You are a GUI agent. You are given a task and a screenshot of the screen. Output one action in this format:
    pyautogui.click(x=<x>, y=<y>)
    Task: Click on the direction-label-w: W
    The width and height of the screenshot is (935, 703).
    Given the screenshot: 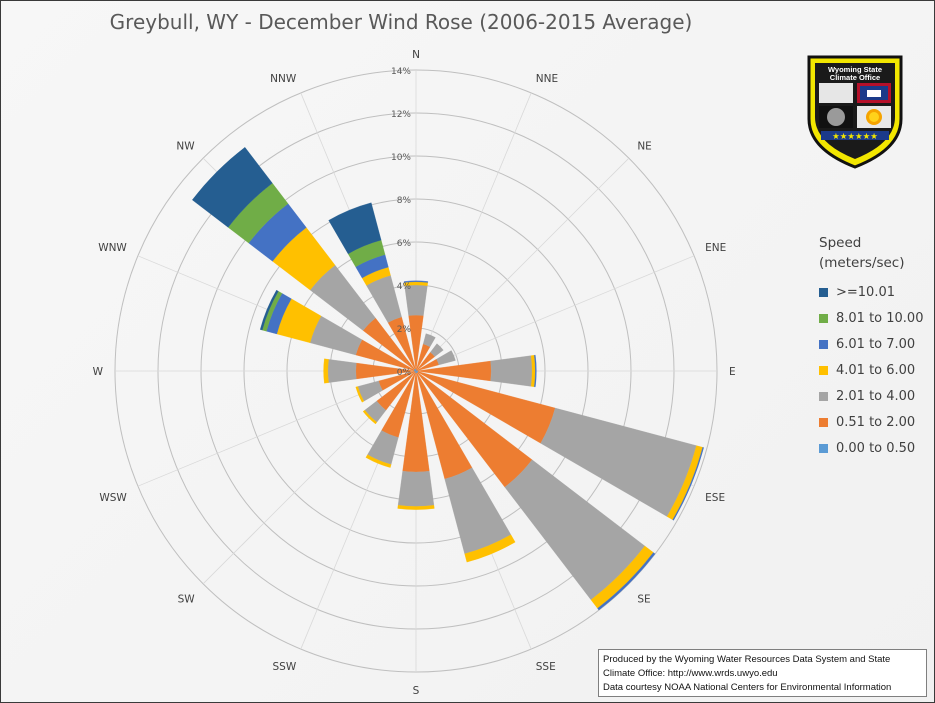 What is the action you would take?
    pyautogui.click(x=98, y=372)
    